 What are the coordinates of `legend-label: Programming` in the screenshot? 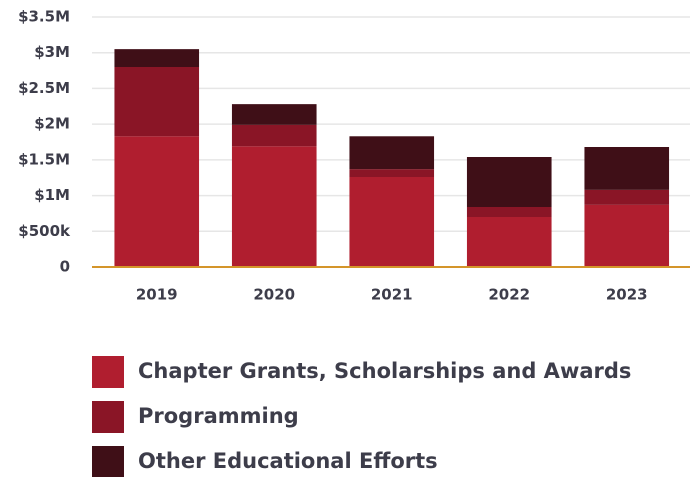 It's located at (218, 416).